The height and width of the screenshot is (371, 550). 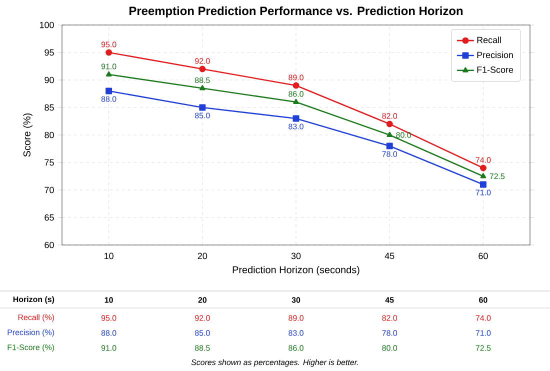 What do you see at coordinates (49, 80) in the screenshot?
I see `y-tick-label: 90` at bounding box center [49, 80].